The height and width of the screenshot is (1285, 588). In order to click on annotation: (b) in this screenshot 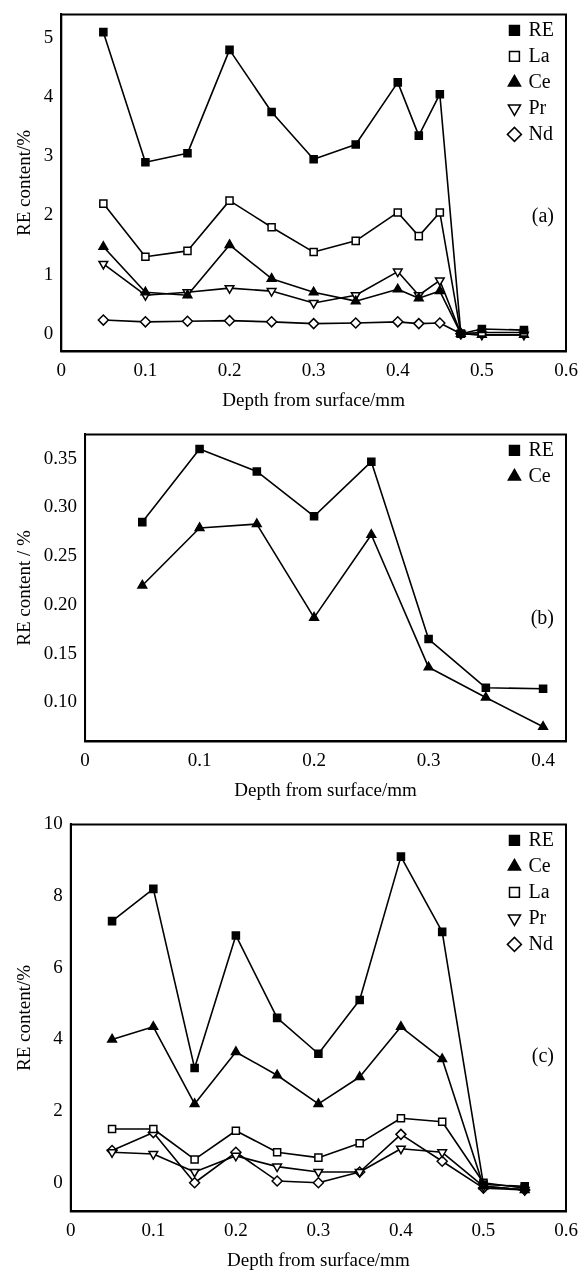, I will do `click(542, 617)`.